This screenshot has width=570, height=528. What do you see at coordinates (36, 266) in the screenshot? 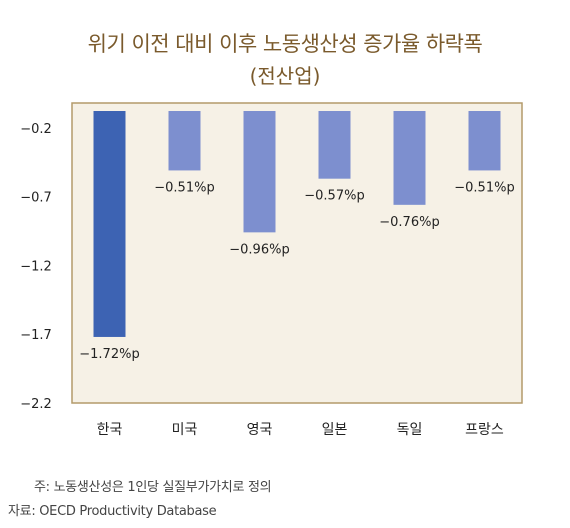
I see `y-tick-label: −1.2` at bounding box center [36, 266].